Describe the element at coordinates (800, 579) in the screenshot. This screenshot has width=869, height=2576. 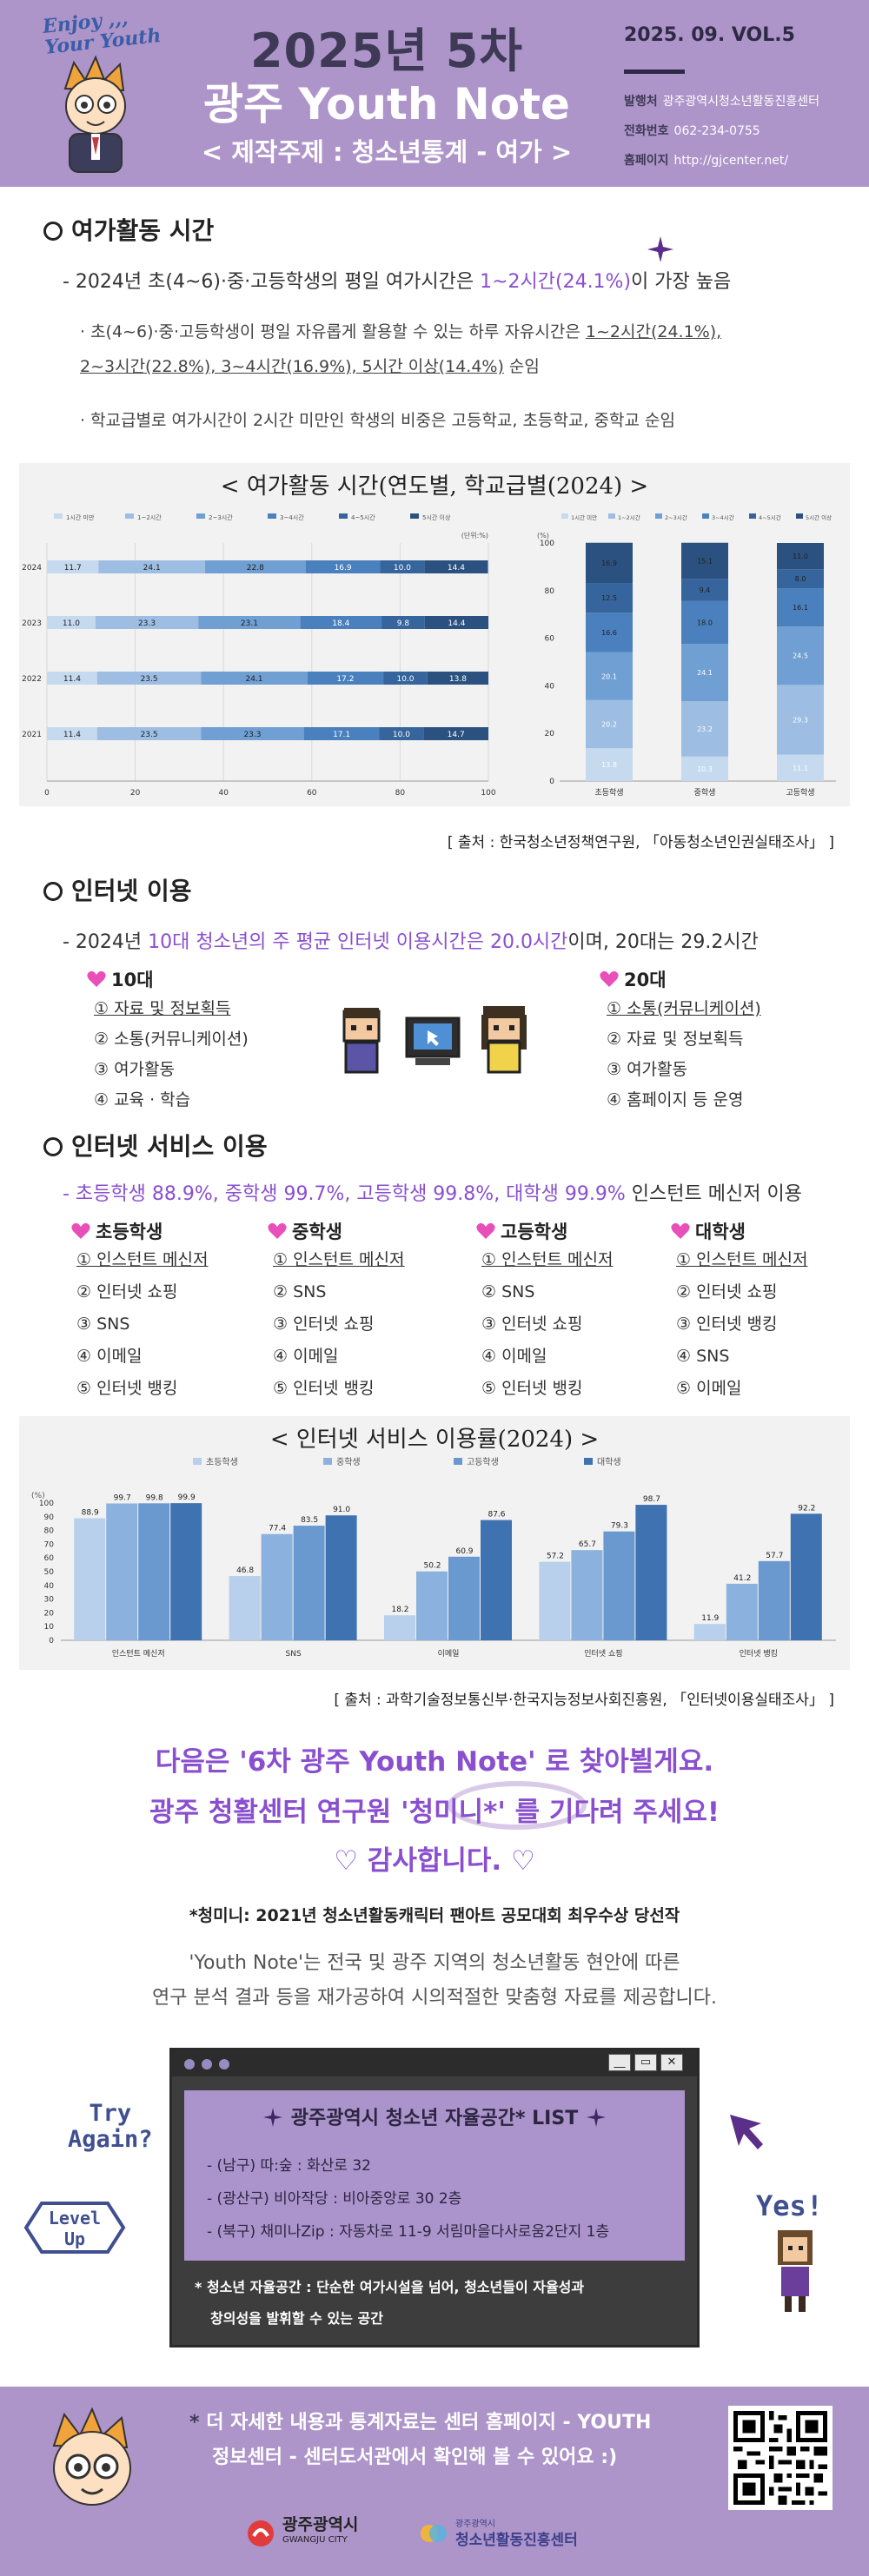
I see `data-label: 8.0` at that location.